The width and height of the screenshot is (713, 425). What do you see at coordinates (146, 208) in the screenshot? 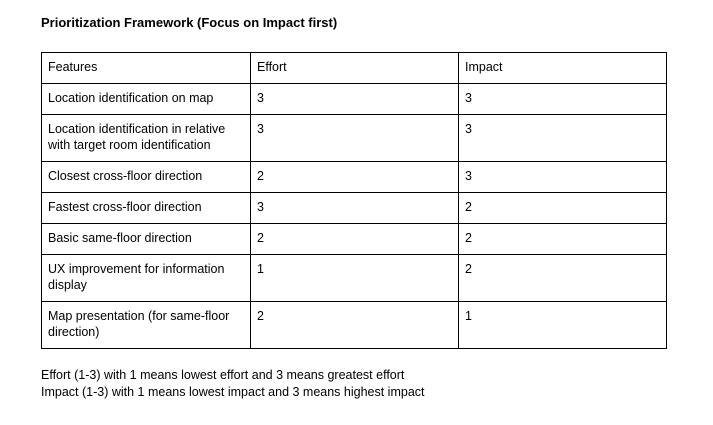
I see `feature-cell: Fastest cross-floor direction` at bounding box center [146, 208].